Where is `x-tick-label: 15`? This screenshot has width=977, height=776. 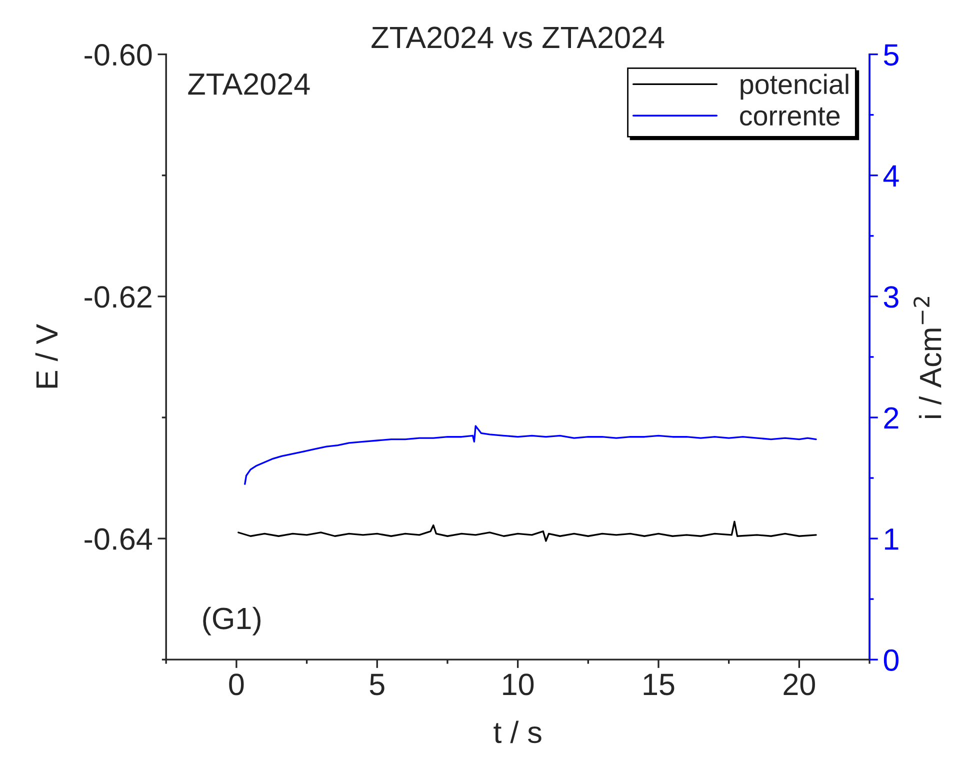 x-tick-label: 15 is located at coordinates (659, 685).